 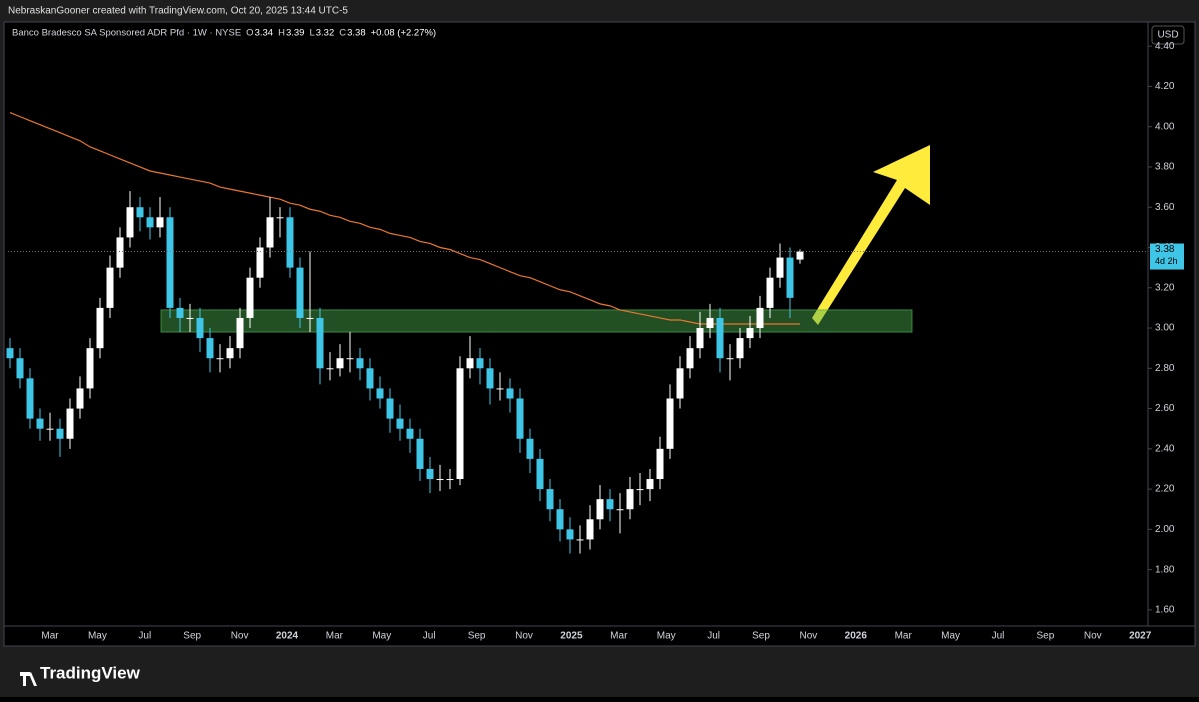 I want to click on ohlc-value: 3.39, so click(x=295, y=33).